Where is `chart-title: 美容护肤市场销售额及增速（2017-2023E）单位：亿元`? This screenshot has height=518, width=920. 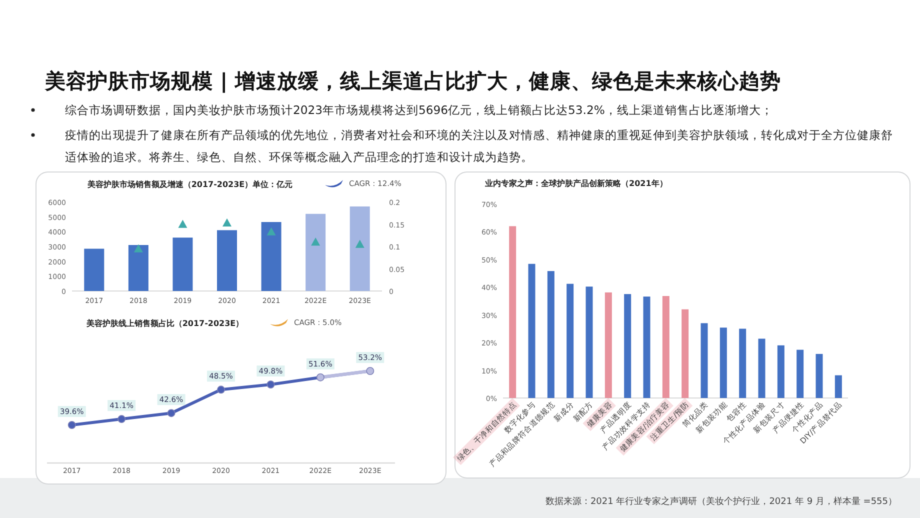 chart-title: 美容护肤市场销售额及增速（2017-2023E）单位：亿元 is located at coordinates (189, 184).